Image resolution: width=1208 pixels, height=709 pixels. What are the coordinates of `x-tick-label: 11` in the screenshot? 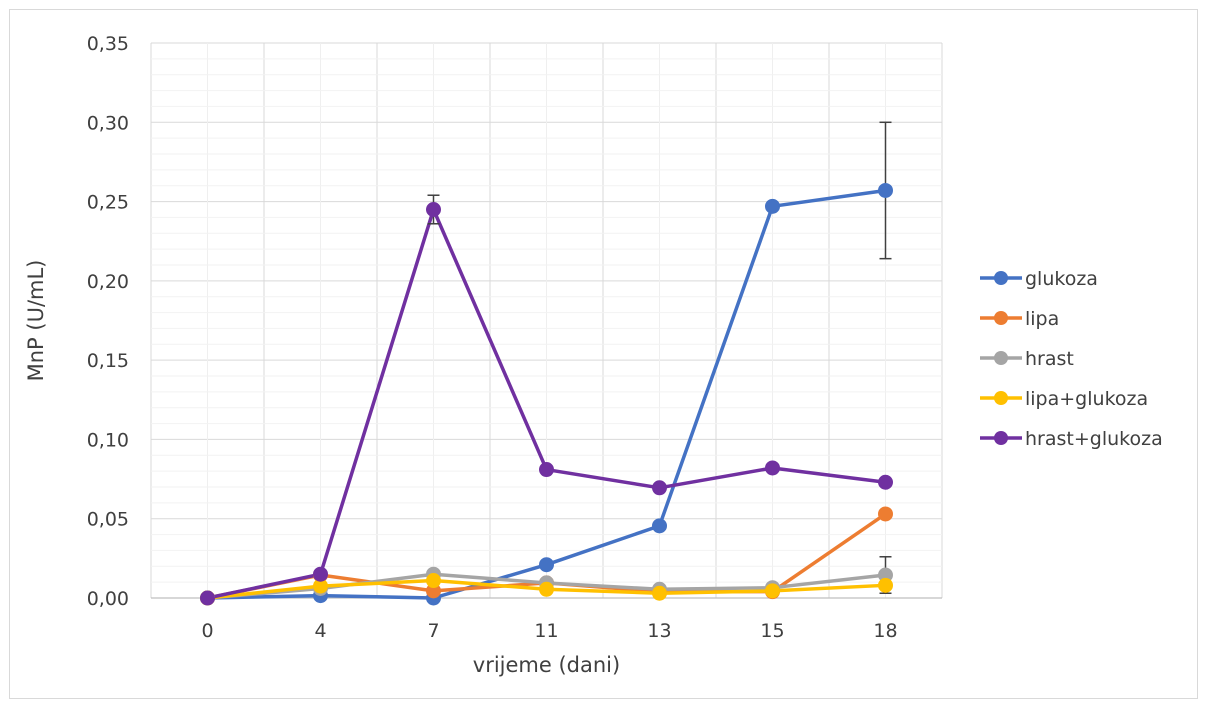 It's located at (546, 631).